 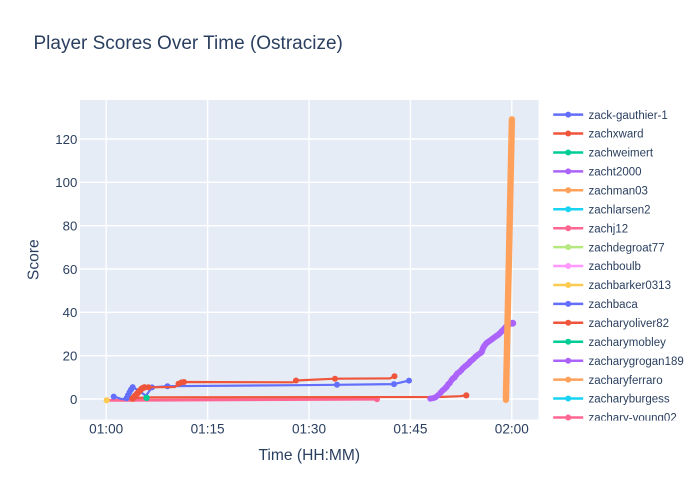 What do you see at coordinates (66, 139) in the screenshot?
I see `svg-text: 120` at bounding box center [66, 139].